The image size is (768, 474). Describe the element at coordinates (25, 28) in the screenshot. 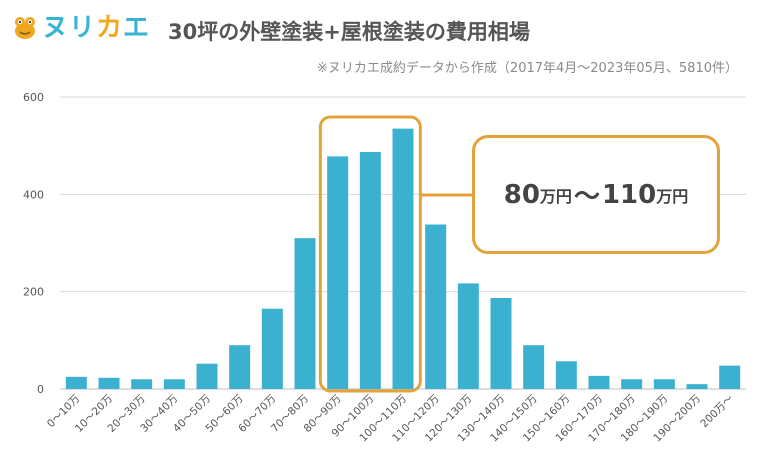

I see `frog-mascot-icon` at that location.